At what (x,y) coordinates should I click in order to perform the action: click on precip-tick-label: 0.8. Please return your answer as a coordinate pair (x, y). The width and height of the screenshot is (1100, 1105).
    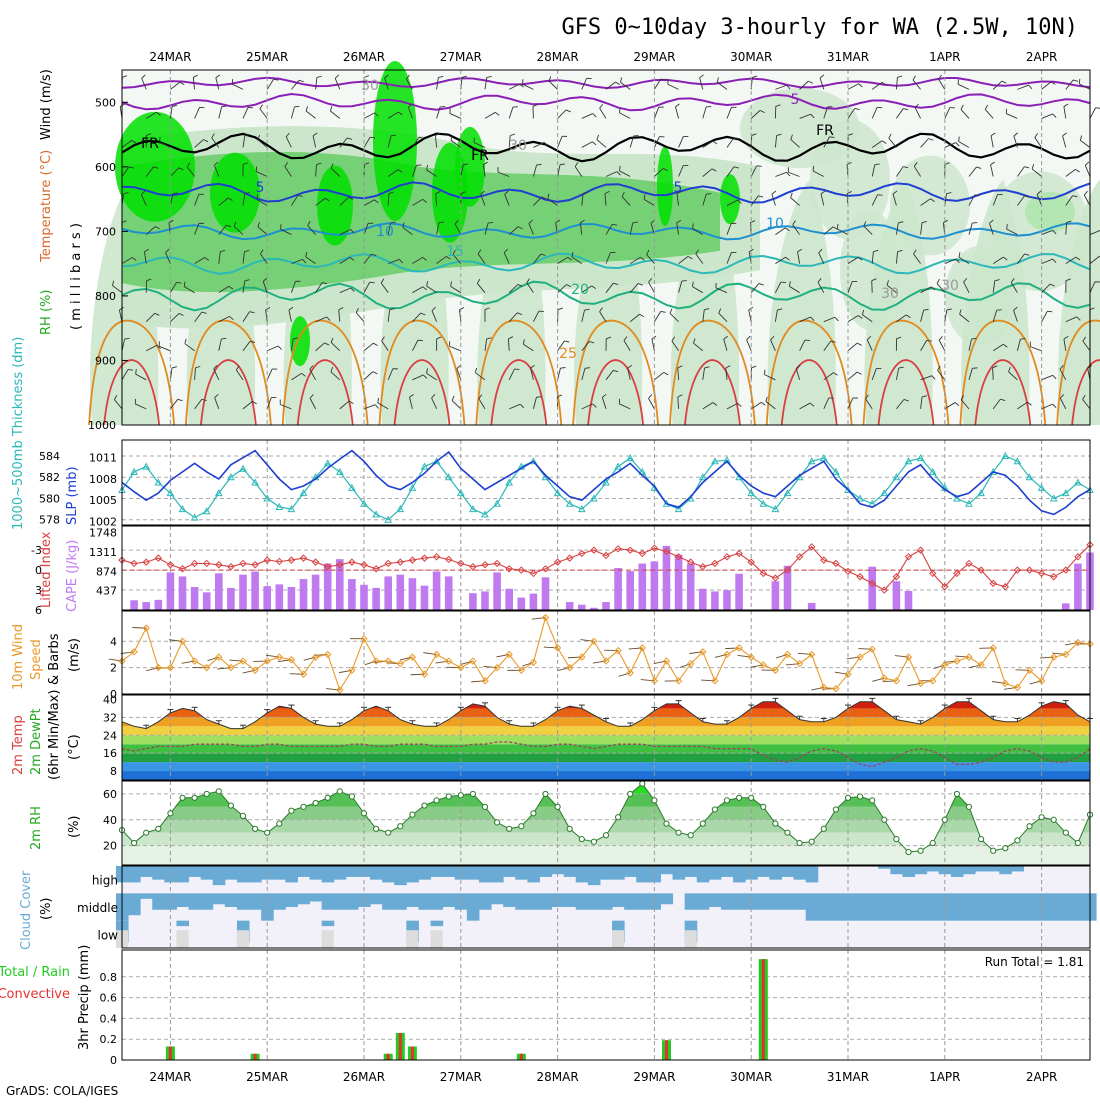
    Looking at the image, I should click on (109, 977).